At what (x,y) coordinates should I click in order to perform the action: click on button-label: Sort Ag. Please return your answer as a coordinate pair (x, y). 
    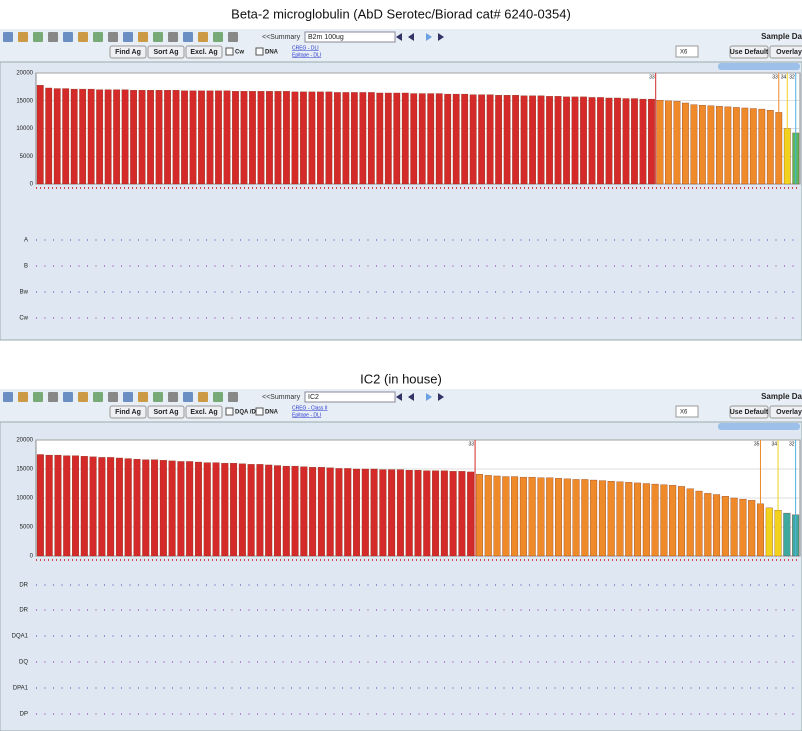
    Looking at the image, I should click on (165, 412).